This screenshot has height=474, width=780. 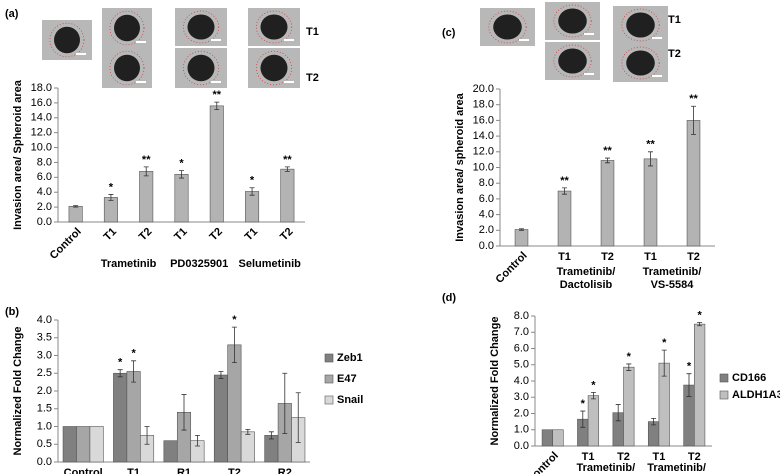 I want to click on image-label: T2, so click(x=674, y=54).